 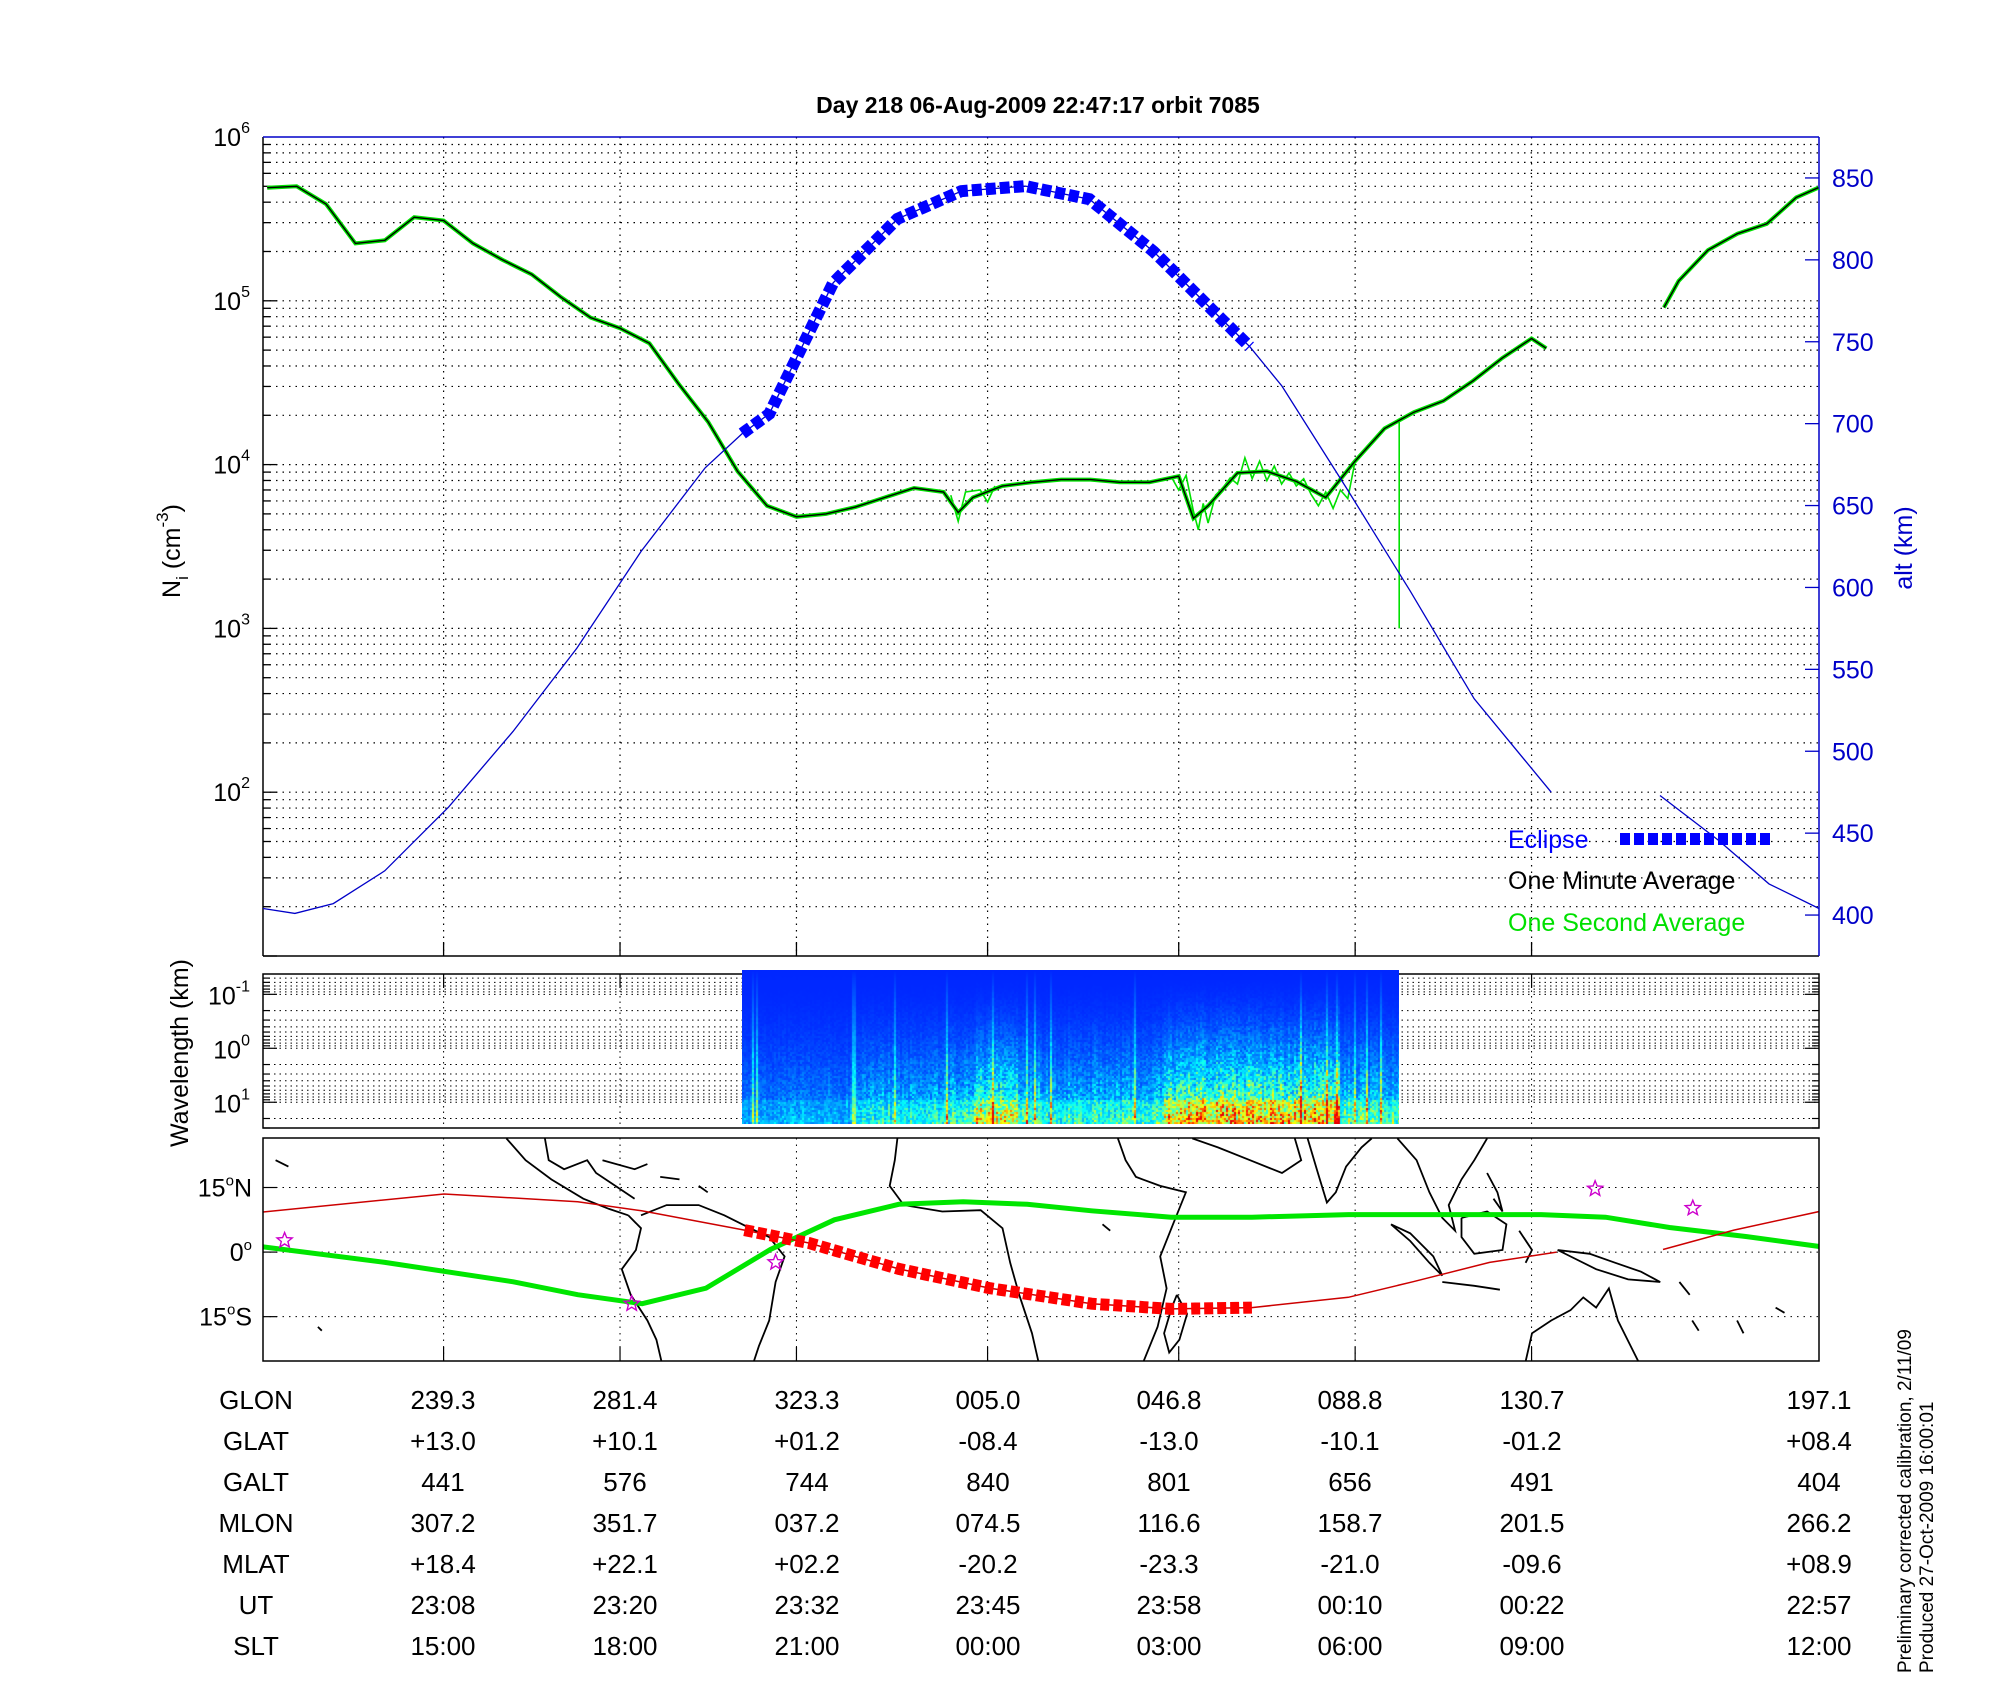 What do you see at coordinates (806, 1523) in the screenshot?
I see `ephemeris-cell: 037.2` at bounding box center [806, 1523].